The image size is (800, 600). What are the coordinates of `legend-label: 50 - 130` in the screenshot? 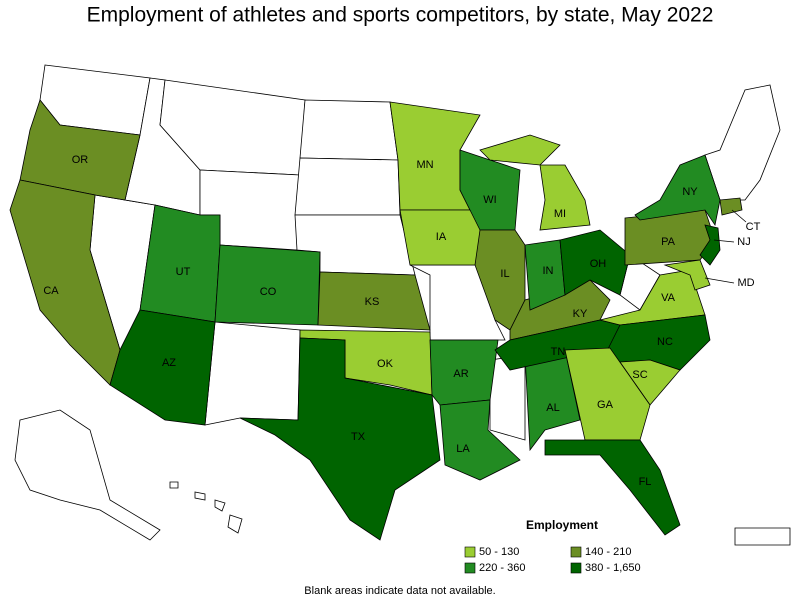 It's located at (499, 552).